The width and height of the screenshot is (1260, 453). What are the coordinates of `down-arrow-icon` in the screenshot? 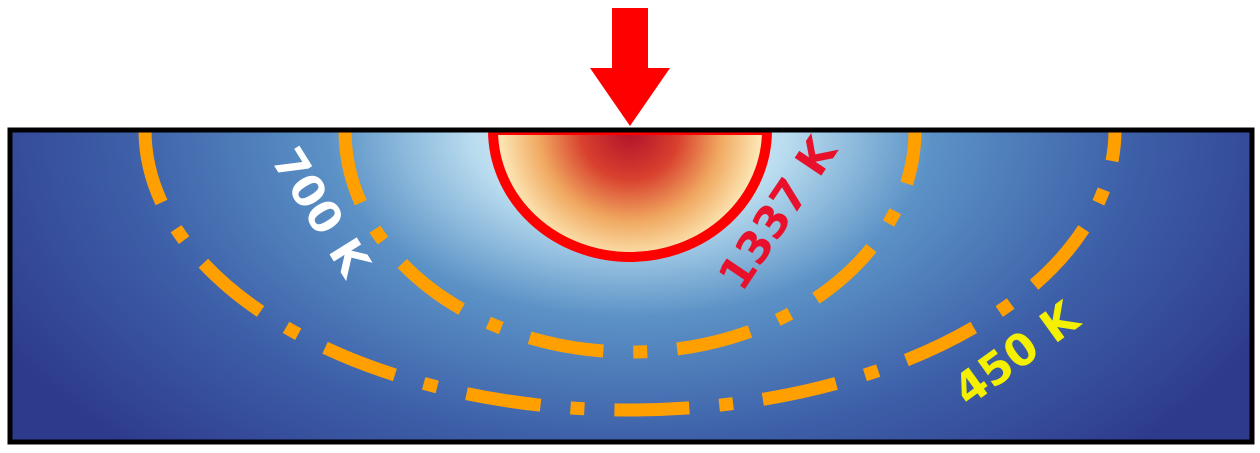 It's located at (630, 67).